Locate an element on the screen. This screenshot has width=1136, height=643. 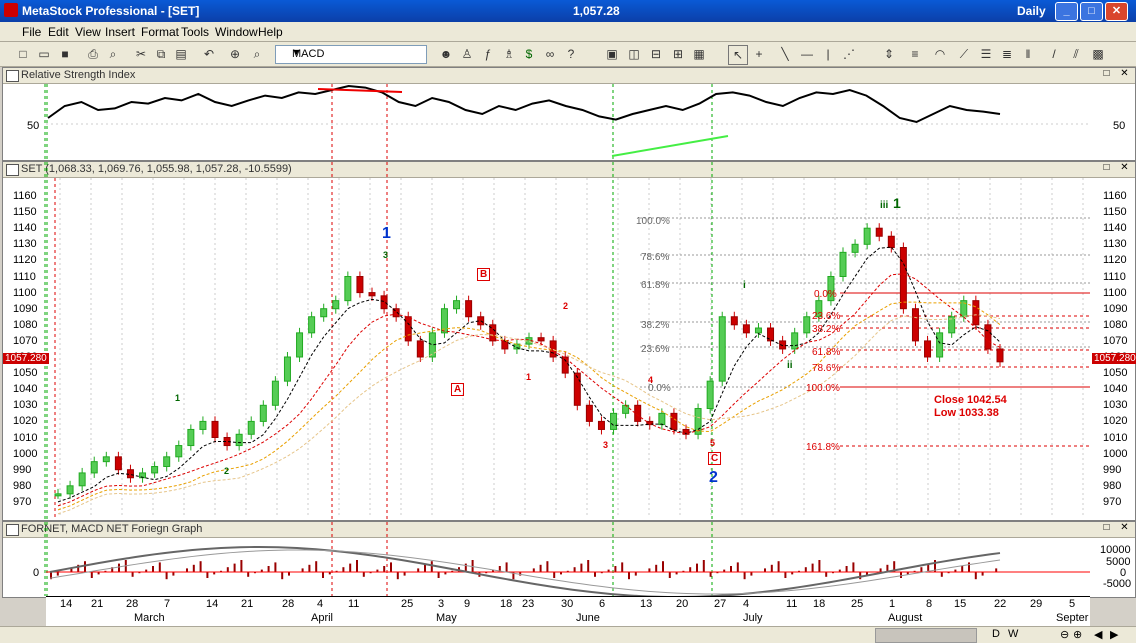
advisor-icon: ♙ is located at coordinates (467, 54).